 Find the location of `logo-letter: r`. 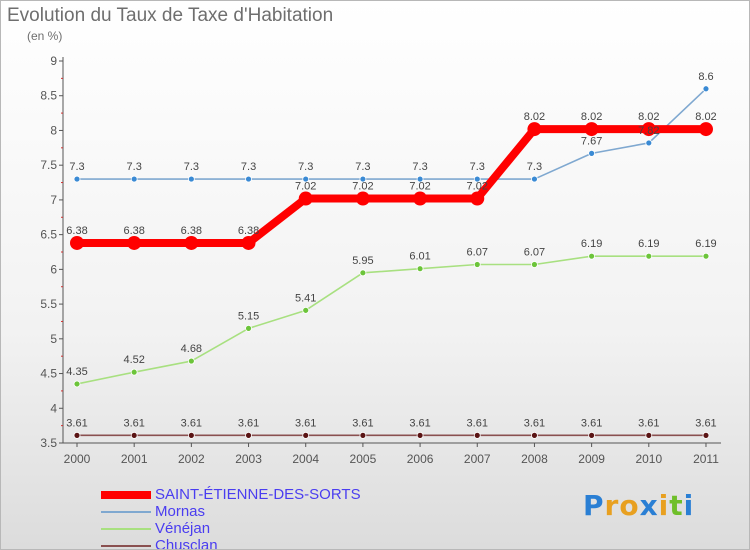

logo-letter: r is located at coordinates (612, 505).